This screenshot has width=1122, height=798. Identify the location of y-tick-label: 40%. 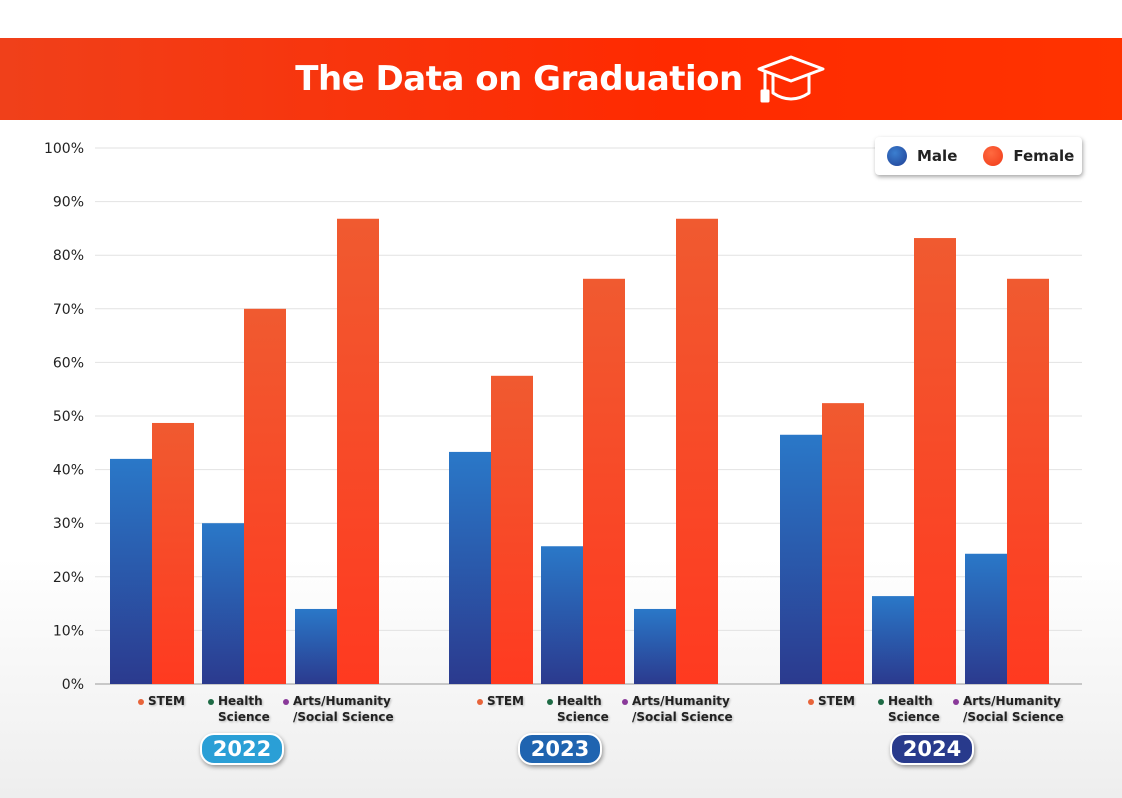
(68, 471).